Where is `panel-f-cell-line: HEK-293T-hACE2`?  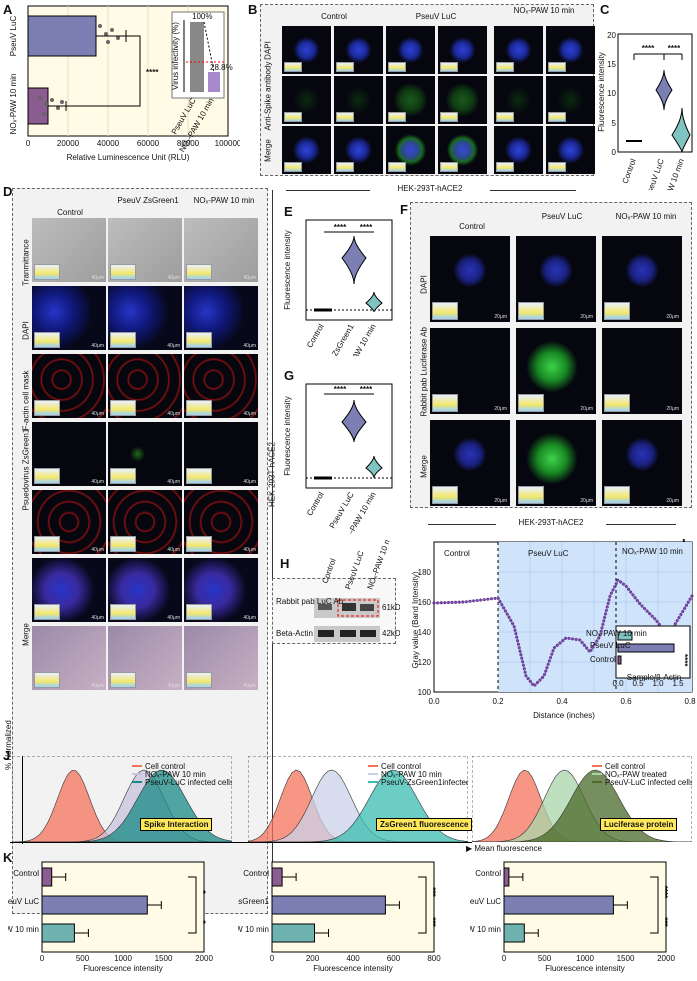 panel-f-cell-line: HEK-293T-hACE2 is located at coordinates (551, 522).